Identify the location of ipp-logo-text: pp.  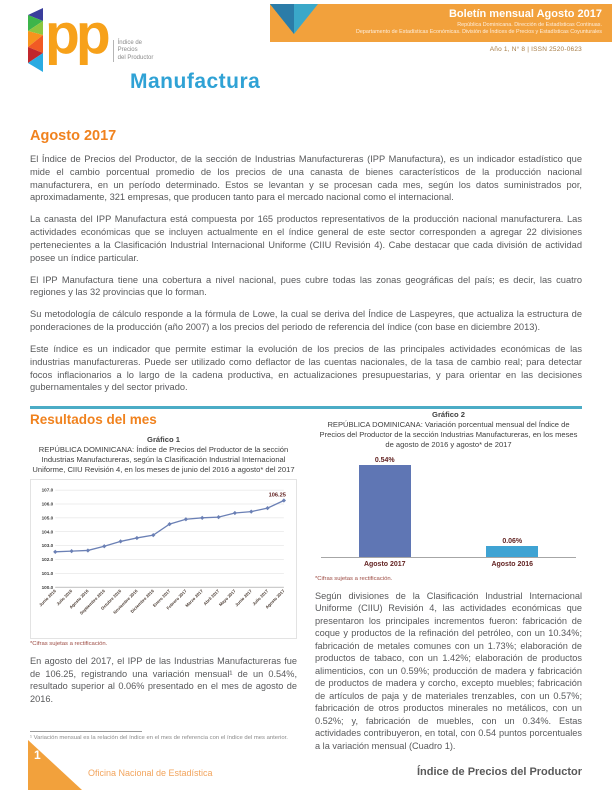
(78, 34).